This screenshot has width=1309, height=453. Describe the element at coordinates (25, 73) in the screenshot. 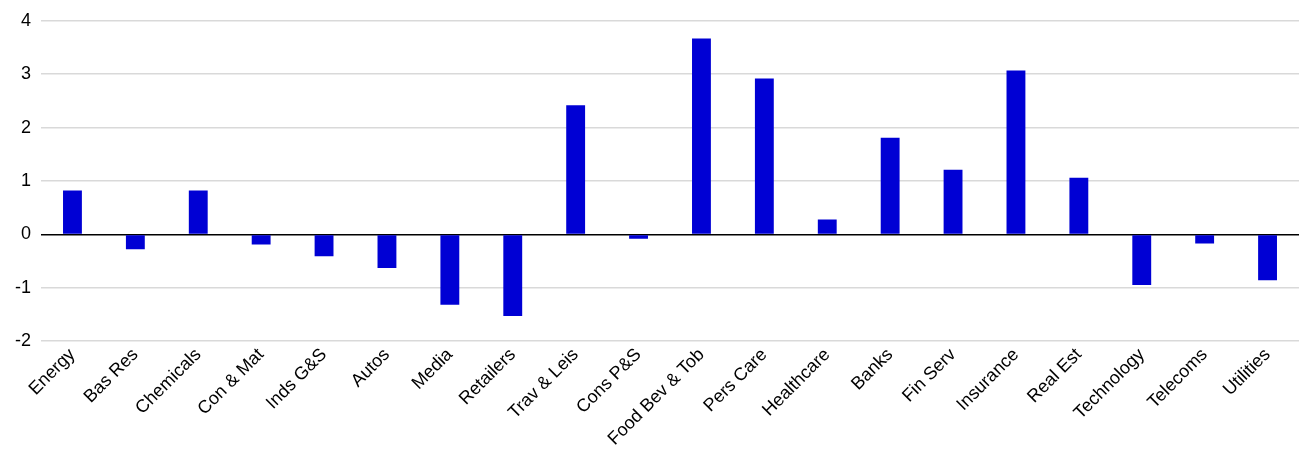

I see `y-tick-label: 3` at that location.